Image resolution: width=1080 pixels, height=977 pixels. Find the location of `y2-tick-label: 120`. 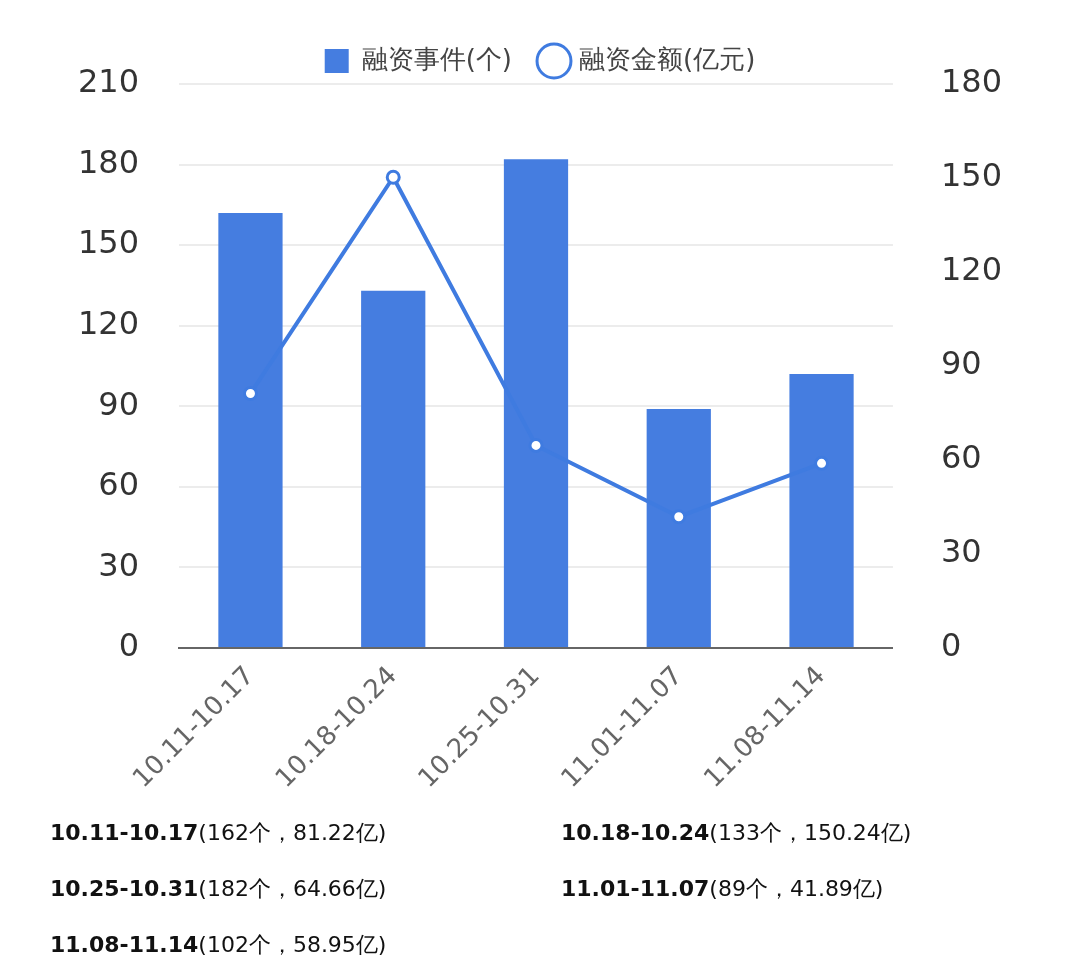

y2-tick-label: 120 is located at coordinates (971, 269).